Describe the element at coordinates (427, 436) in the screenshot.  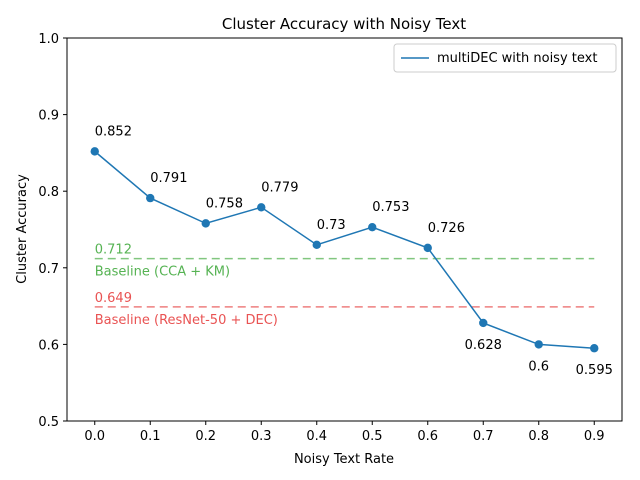
I see `x-tick-label-7: 0.6` at that location.